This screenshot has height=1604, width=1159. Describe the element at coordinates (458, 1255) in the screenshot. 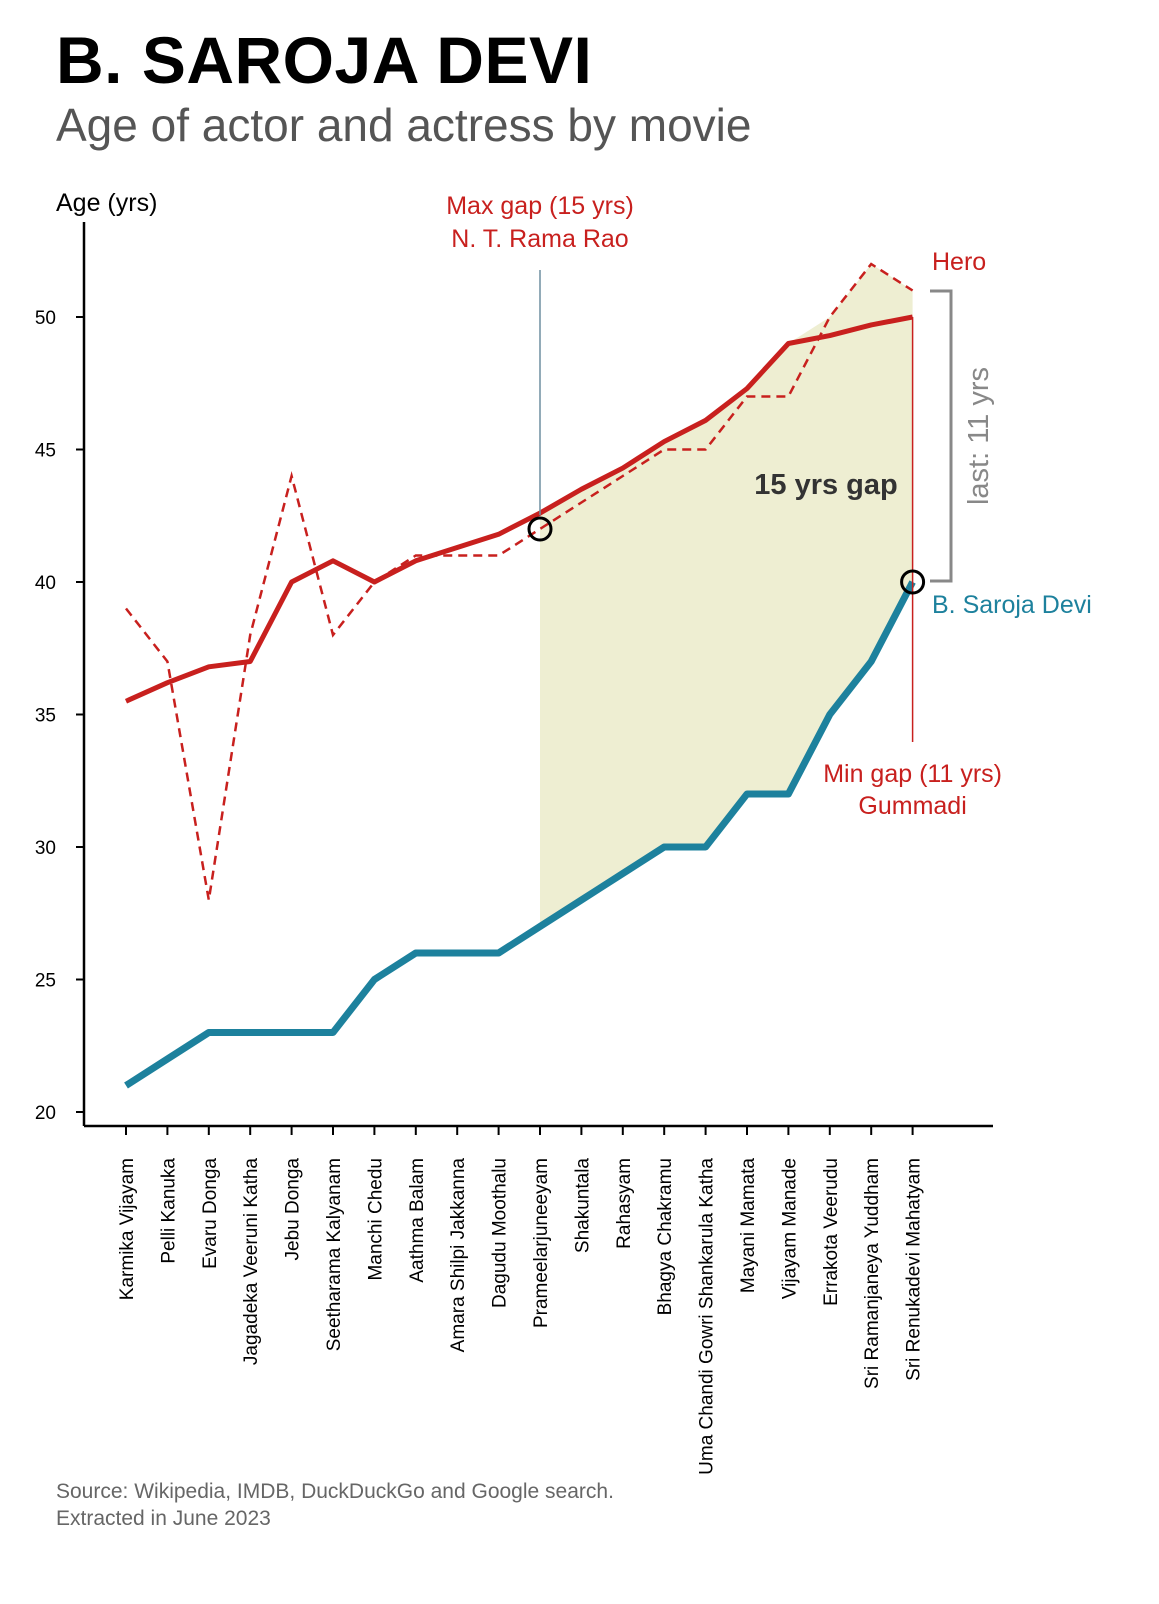

I see `x-tick-label: Amara Shilpi Jakkanna` at that location.